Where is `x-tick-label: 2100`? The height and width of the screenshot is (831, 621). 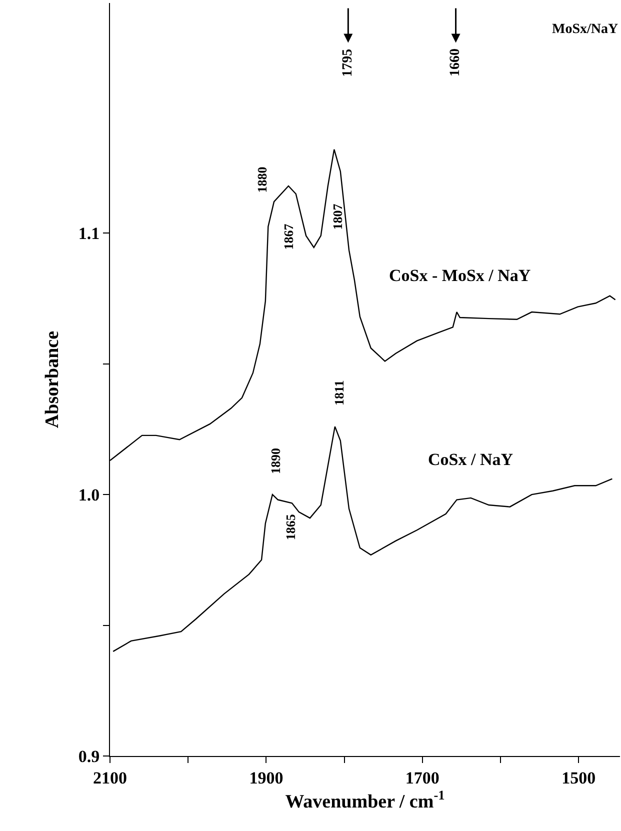 x-tick-label: 2100 is located at coordinates (110, 778).